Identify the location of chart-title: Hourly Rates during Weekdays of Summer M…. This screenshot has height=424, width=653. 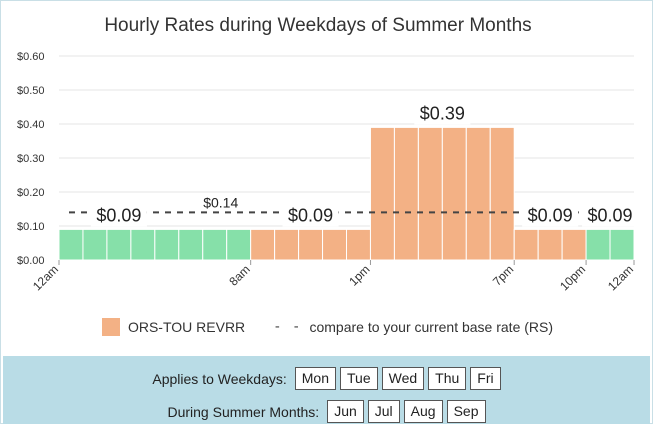
(318, 25).